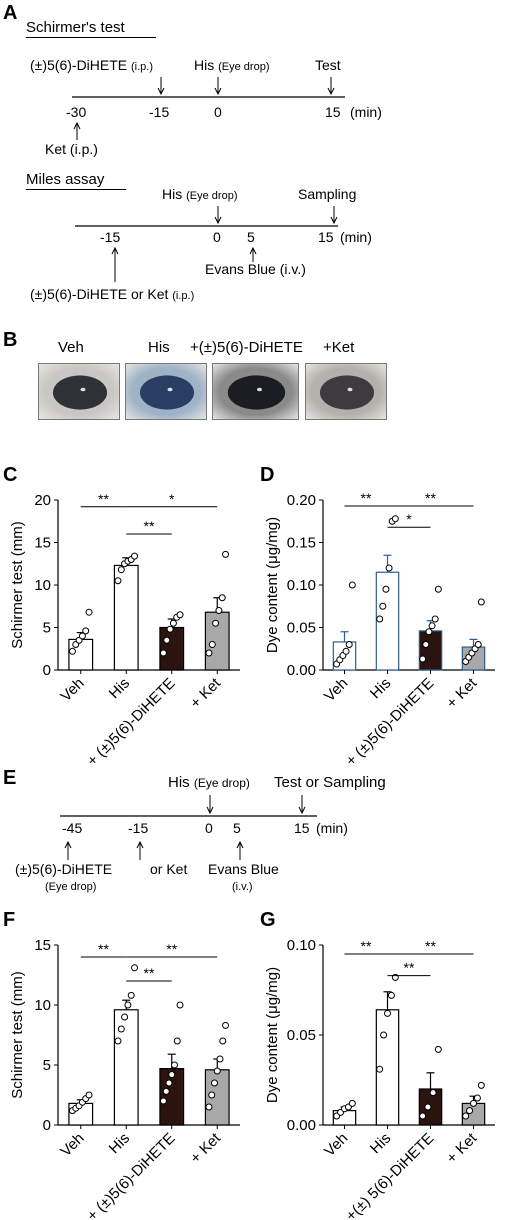  Describe the element at coordinates (462, 693) in the screenshot. I see `x-tick-label-D-3: + Ket` at that location.